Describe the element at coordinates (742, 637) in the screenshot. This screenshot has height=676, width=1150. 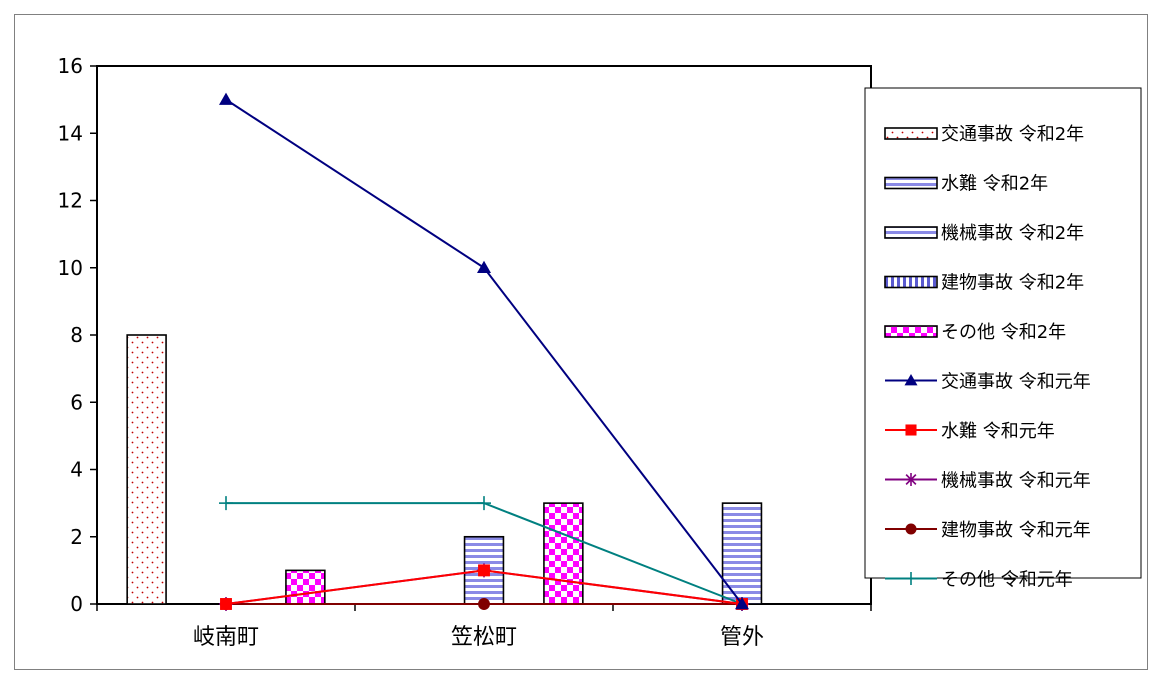
I see `x-category-label: 管外` at that location.